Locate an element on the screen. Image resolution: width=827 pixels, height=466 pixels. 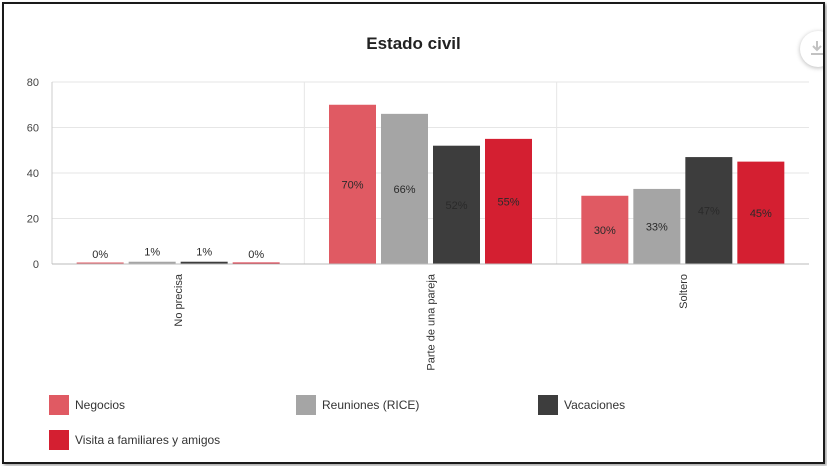
y-tick-label: 0 is located at coordinates (36, 265).